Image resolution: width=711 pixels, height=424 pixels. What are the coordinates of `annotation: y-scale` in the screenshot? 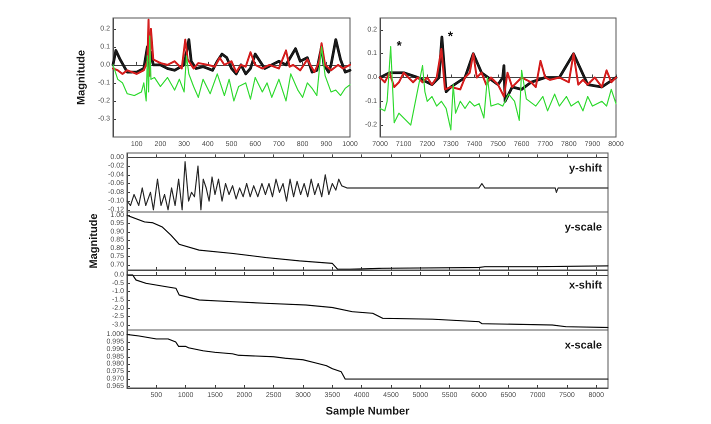 It's located at (583, 228).